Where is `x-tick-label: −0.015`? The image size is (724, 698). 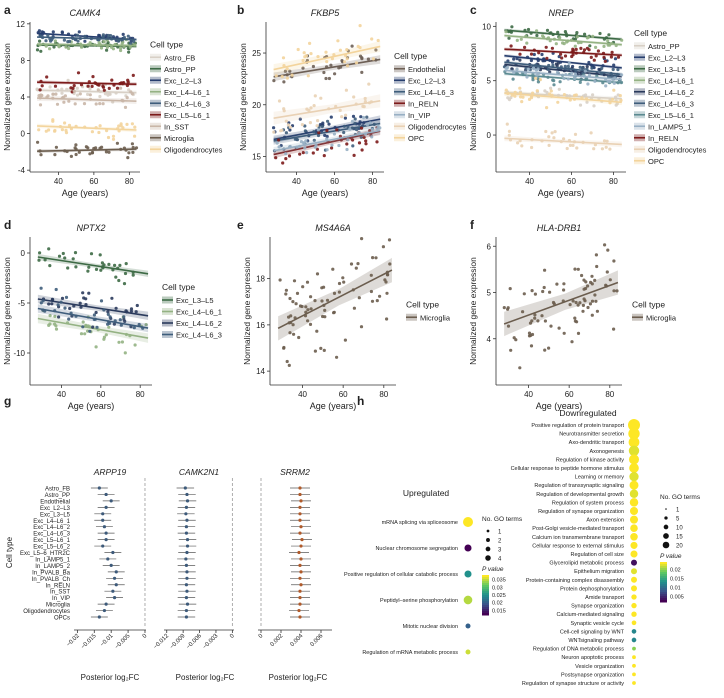 x-tick-label: −0.015 is located at coordinates (89, 642).